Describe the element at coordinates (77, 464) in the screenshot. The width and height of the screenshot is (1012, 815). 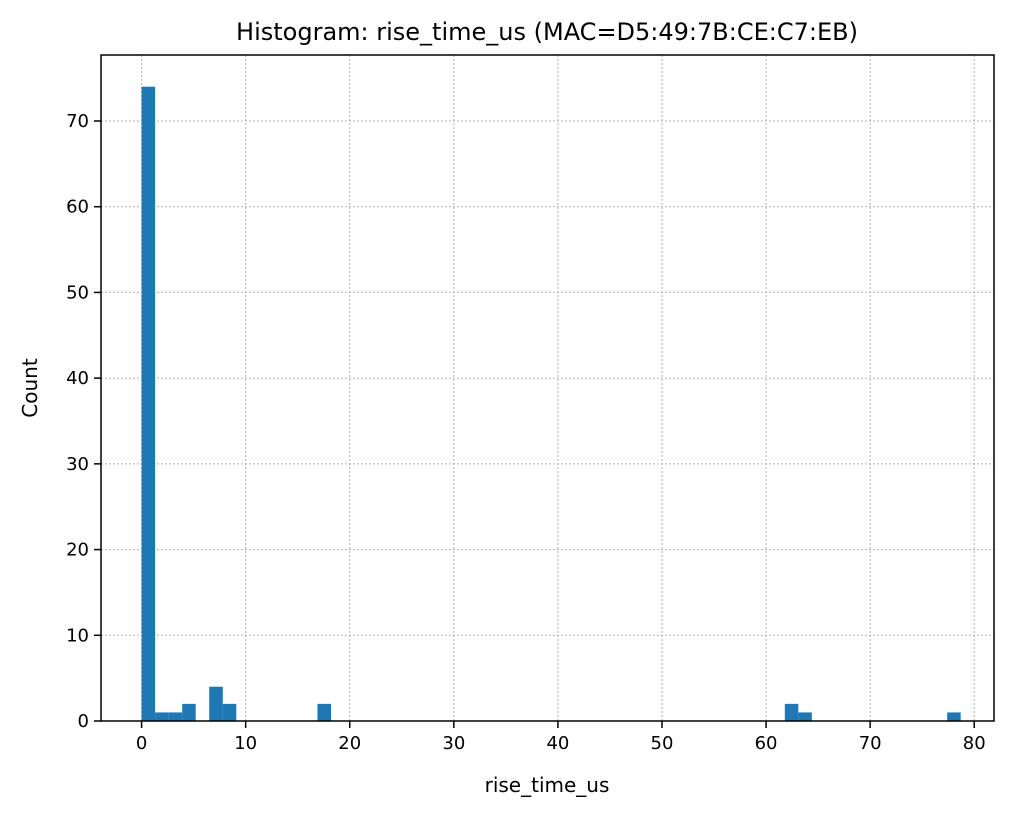
I see `y-tick-label: 30` at that location.